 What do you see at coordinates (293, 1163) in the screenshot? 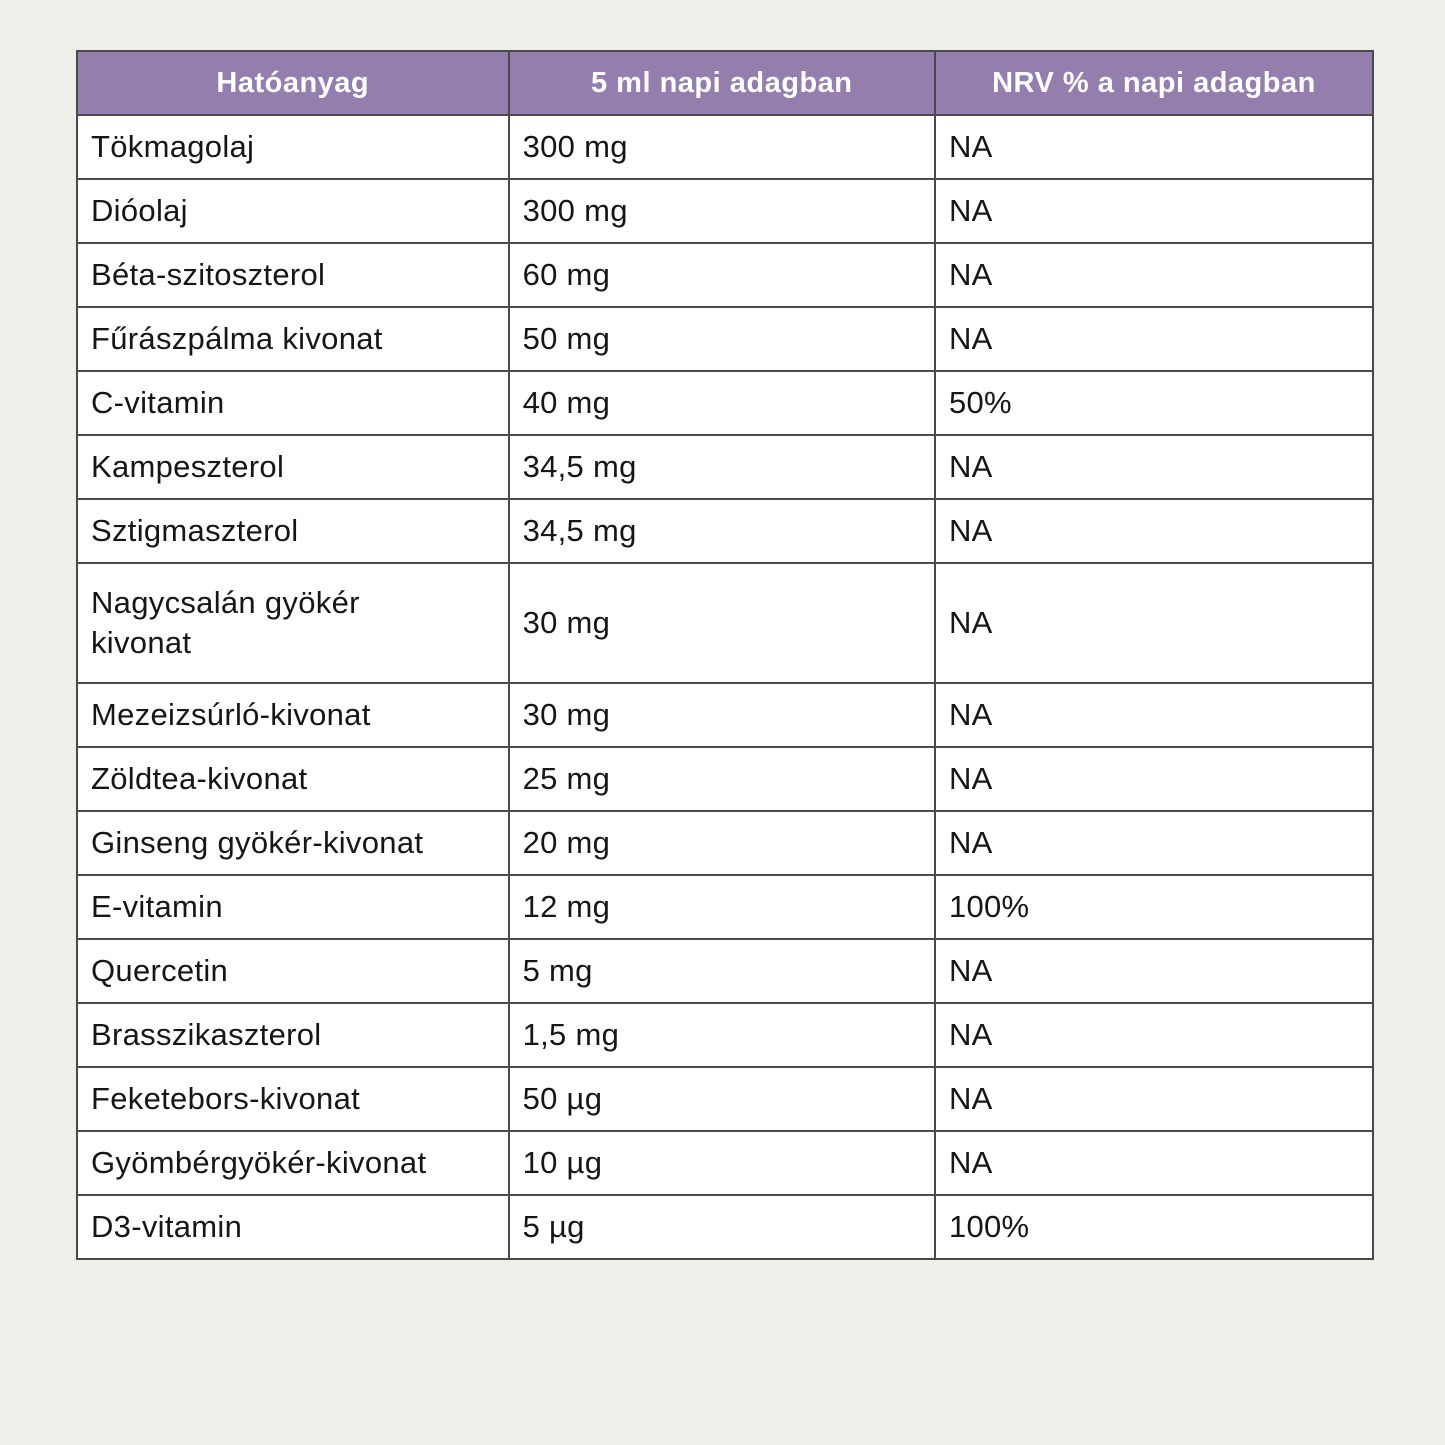
I see `ingredient-cell: Gyömbérgyökér-kivonat` at bounding box center [293, 1163].